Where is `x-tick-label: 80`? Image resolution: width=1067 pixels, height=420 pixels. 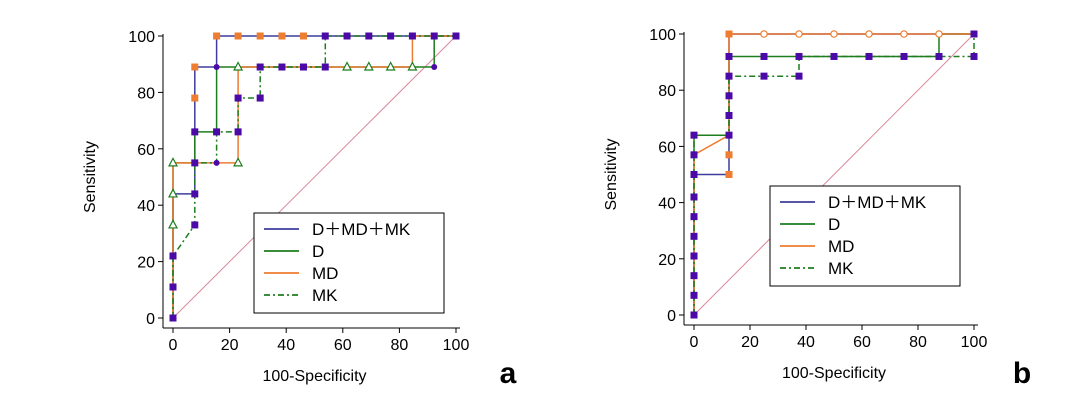 x-tick-label: 80 is located at coordinates (918, 342).